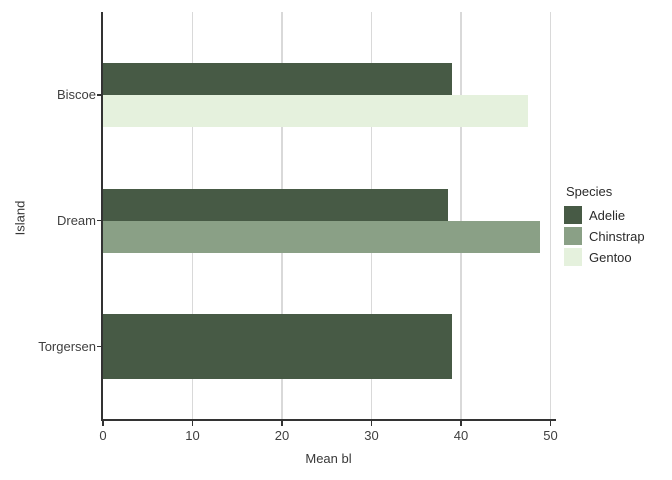 This screenshot has height=480, width=672. Describe the element at coordinates (573, 257) in the screenshot. I see `legend-key-gentoo-swatch` at that location.